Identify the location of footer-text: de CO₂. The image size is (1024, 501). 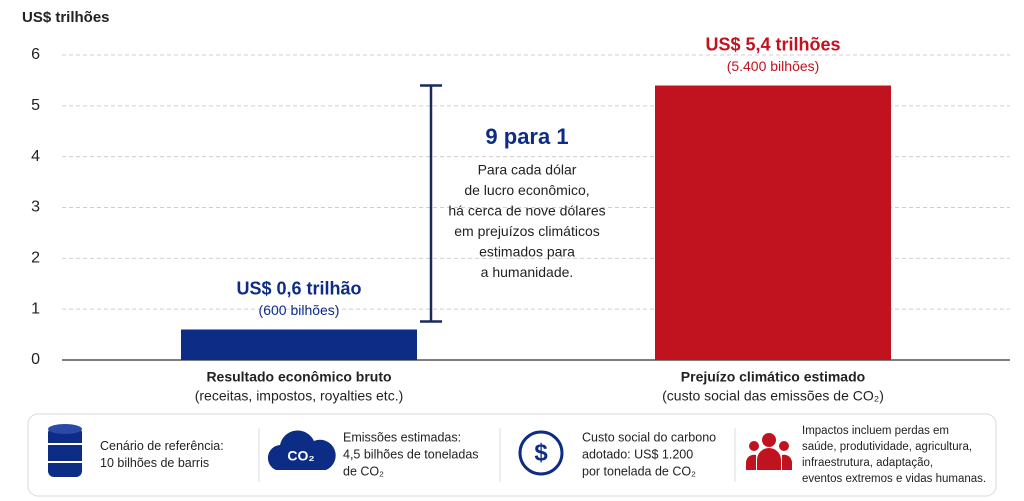
(363, 471).